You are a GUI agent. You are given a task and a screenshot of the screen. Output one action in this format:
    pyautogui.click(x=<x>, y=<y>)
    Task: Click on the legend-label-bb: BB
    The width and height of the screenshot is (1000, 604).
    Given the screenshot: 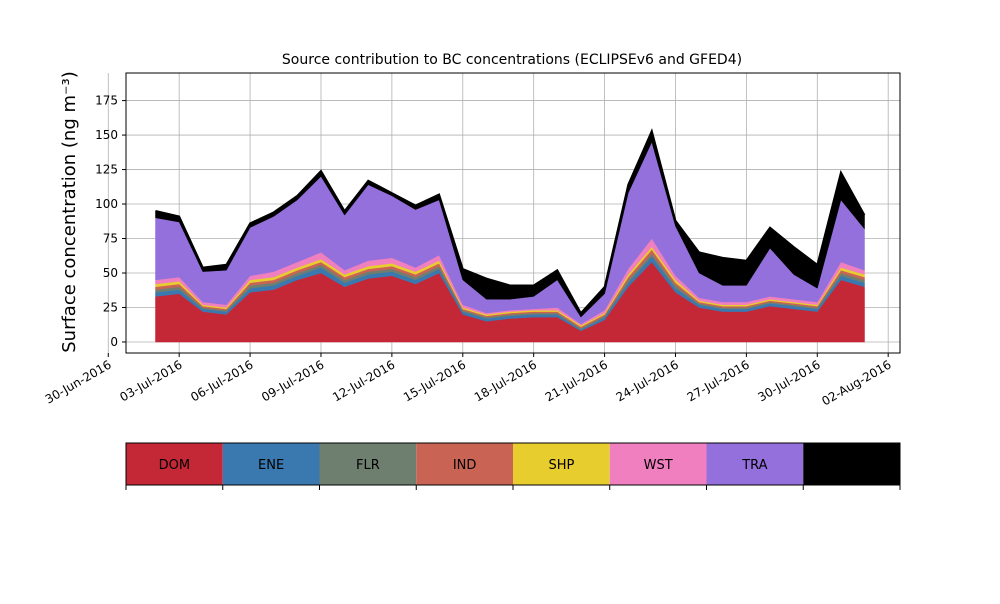 What is the action you would take?
    pyautogui.click(x=852, y=465)
    